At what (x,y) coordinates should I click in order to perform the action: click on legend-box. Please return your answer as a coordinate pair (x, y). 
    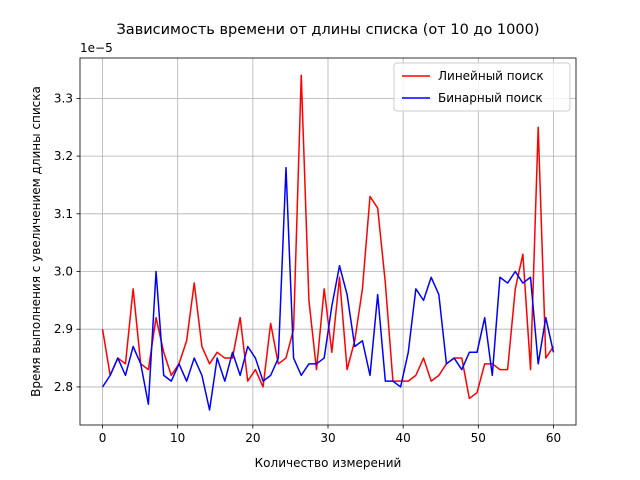
    Looking at the image, I should click on (482, 87).